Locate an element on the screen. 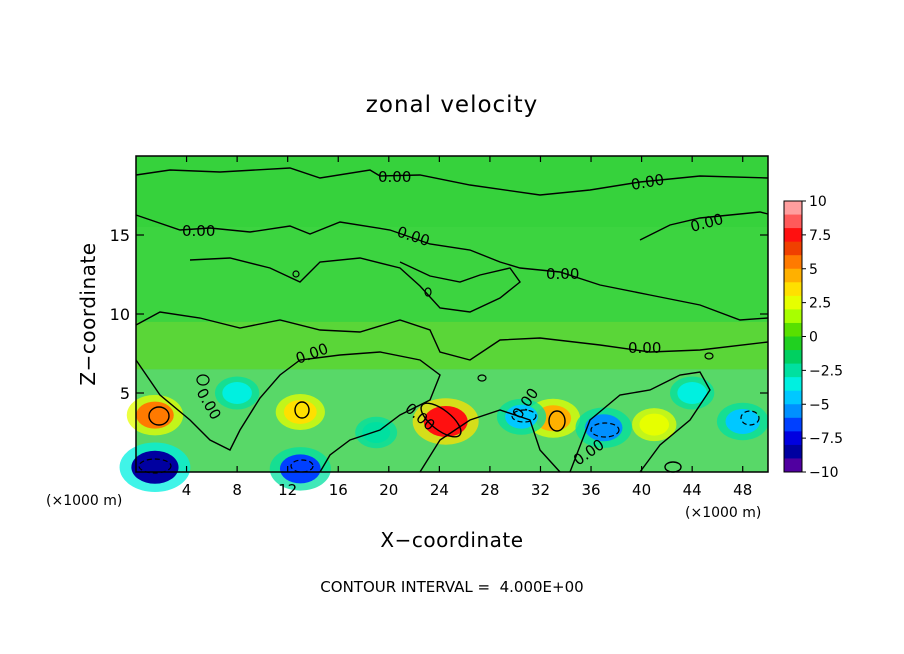 This screenshot has height=654, width=904. colorbar-tick-label: 2.5 is located at coordinates (820, 304).